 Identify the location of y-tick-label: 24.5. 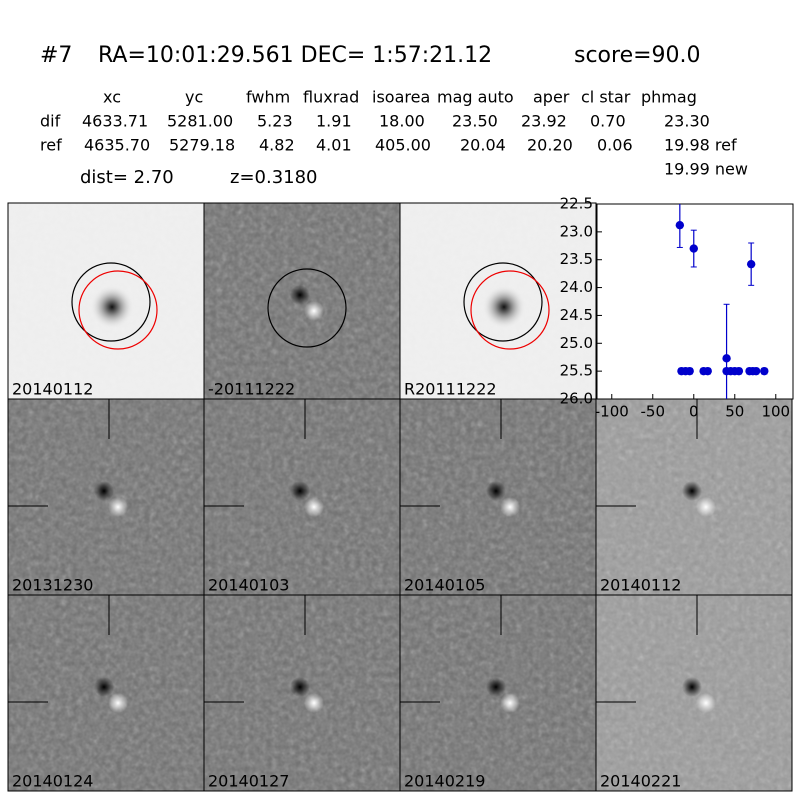
(576, 315).